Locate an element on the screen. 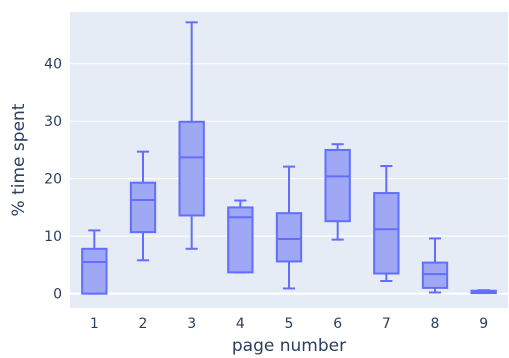 This screenshot has width=509, height=358. x-tick-label-8: 8 is located at coordinates (435, 324).